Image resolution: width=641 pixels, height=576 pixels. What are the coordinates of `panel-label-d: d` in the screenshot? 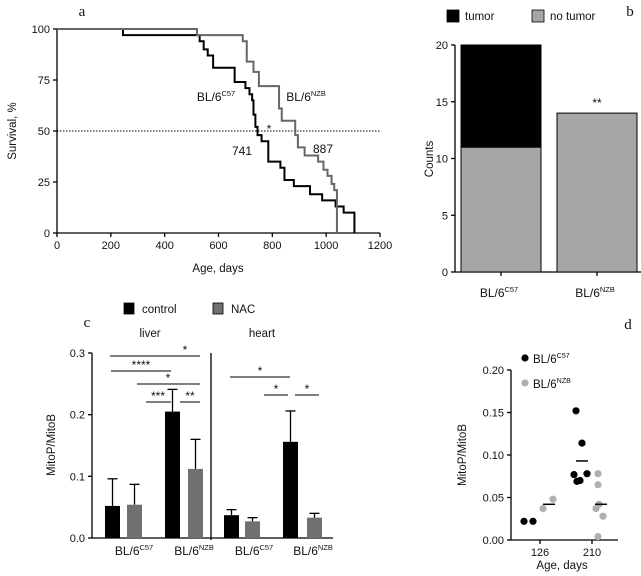 It's located at (628, 325).